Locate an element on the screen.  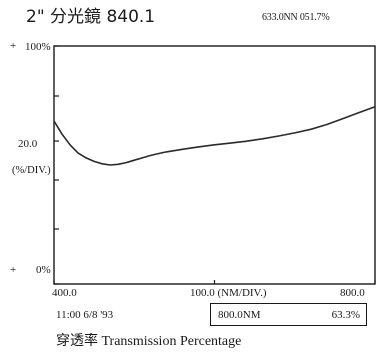
y-axis-label: (%/DIV.) is located at coordinates (31, 170).